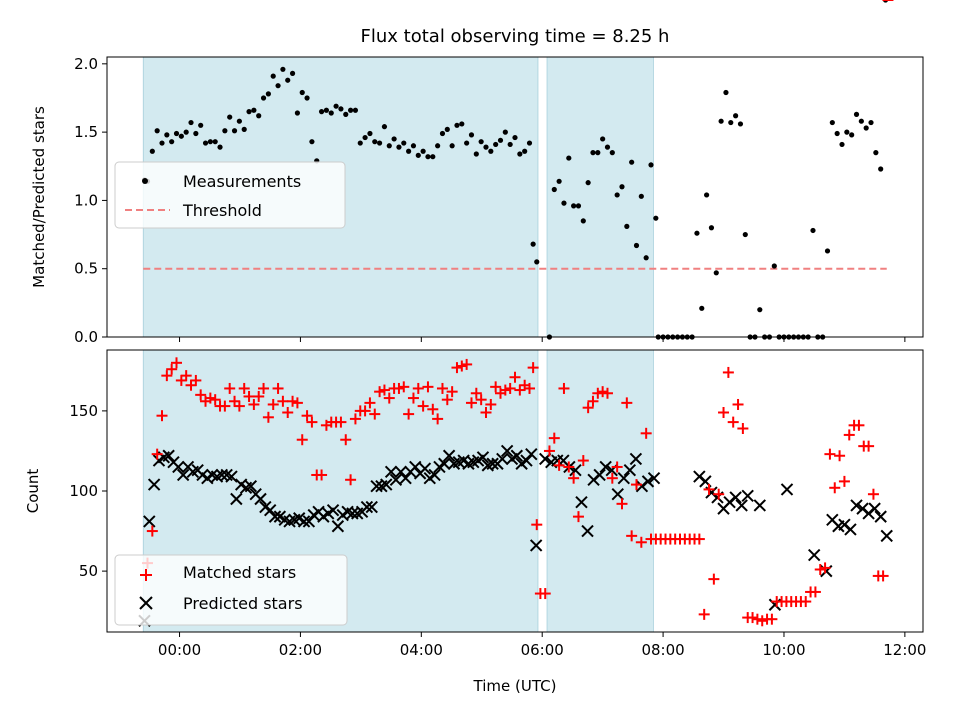  Describe the element at coordinates (86, 200) in the screenshot. I see `top-y-tick-label-2: 1.0` at that location.